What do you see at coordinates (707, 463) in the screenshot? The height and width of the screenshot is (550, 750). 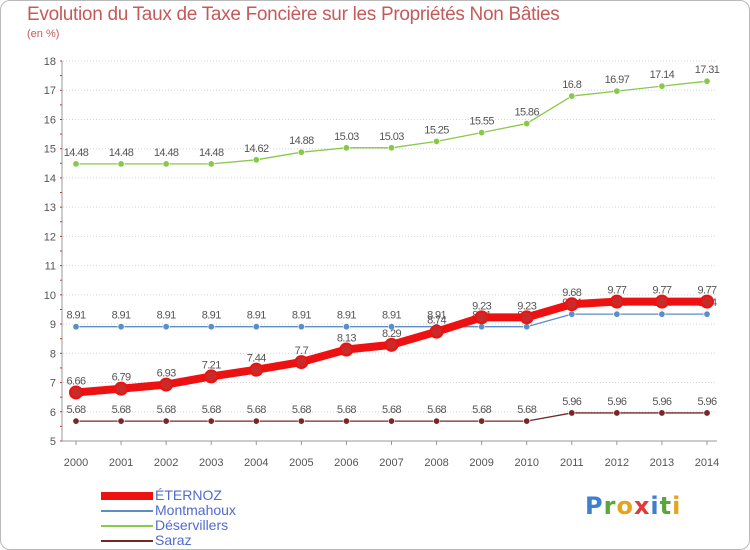 I see `x-tick-label: 2014` at bounding box center [707, 463].